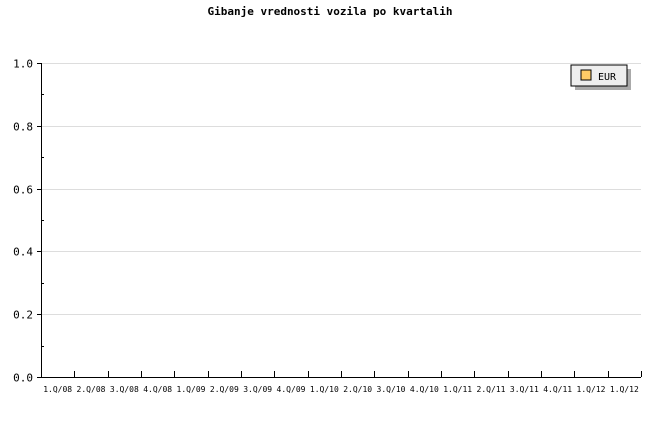 The height and width of the screenshot is (440, 660). What do you see at coordinates (191, 389) in the screenshot?
I see `x-tick-label: 1.Q/09` at bounding box center [191, 389].